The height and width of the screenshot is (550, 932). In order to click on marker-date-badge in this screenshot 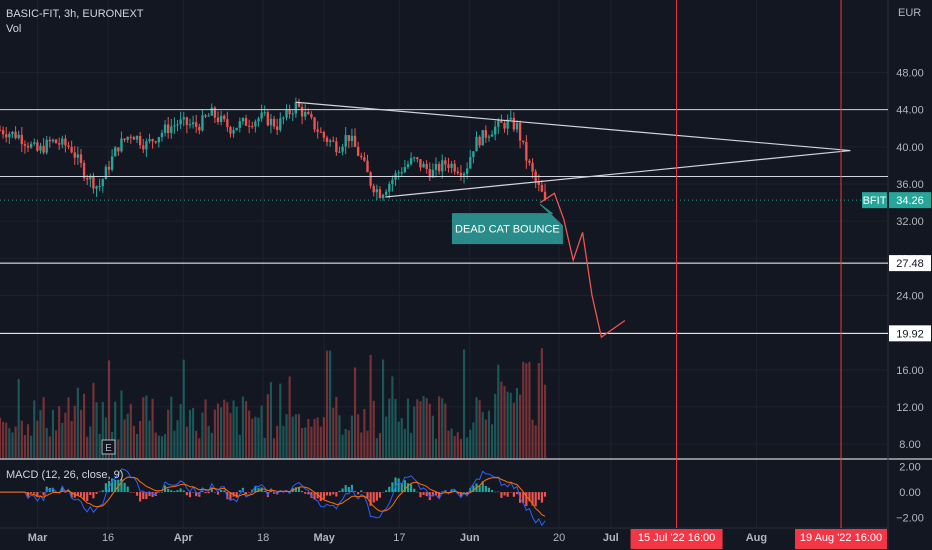, I will do `click(841, 539)`.